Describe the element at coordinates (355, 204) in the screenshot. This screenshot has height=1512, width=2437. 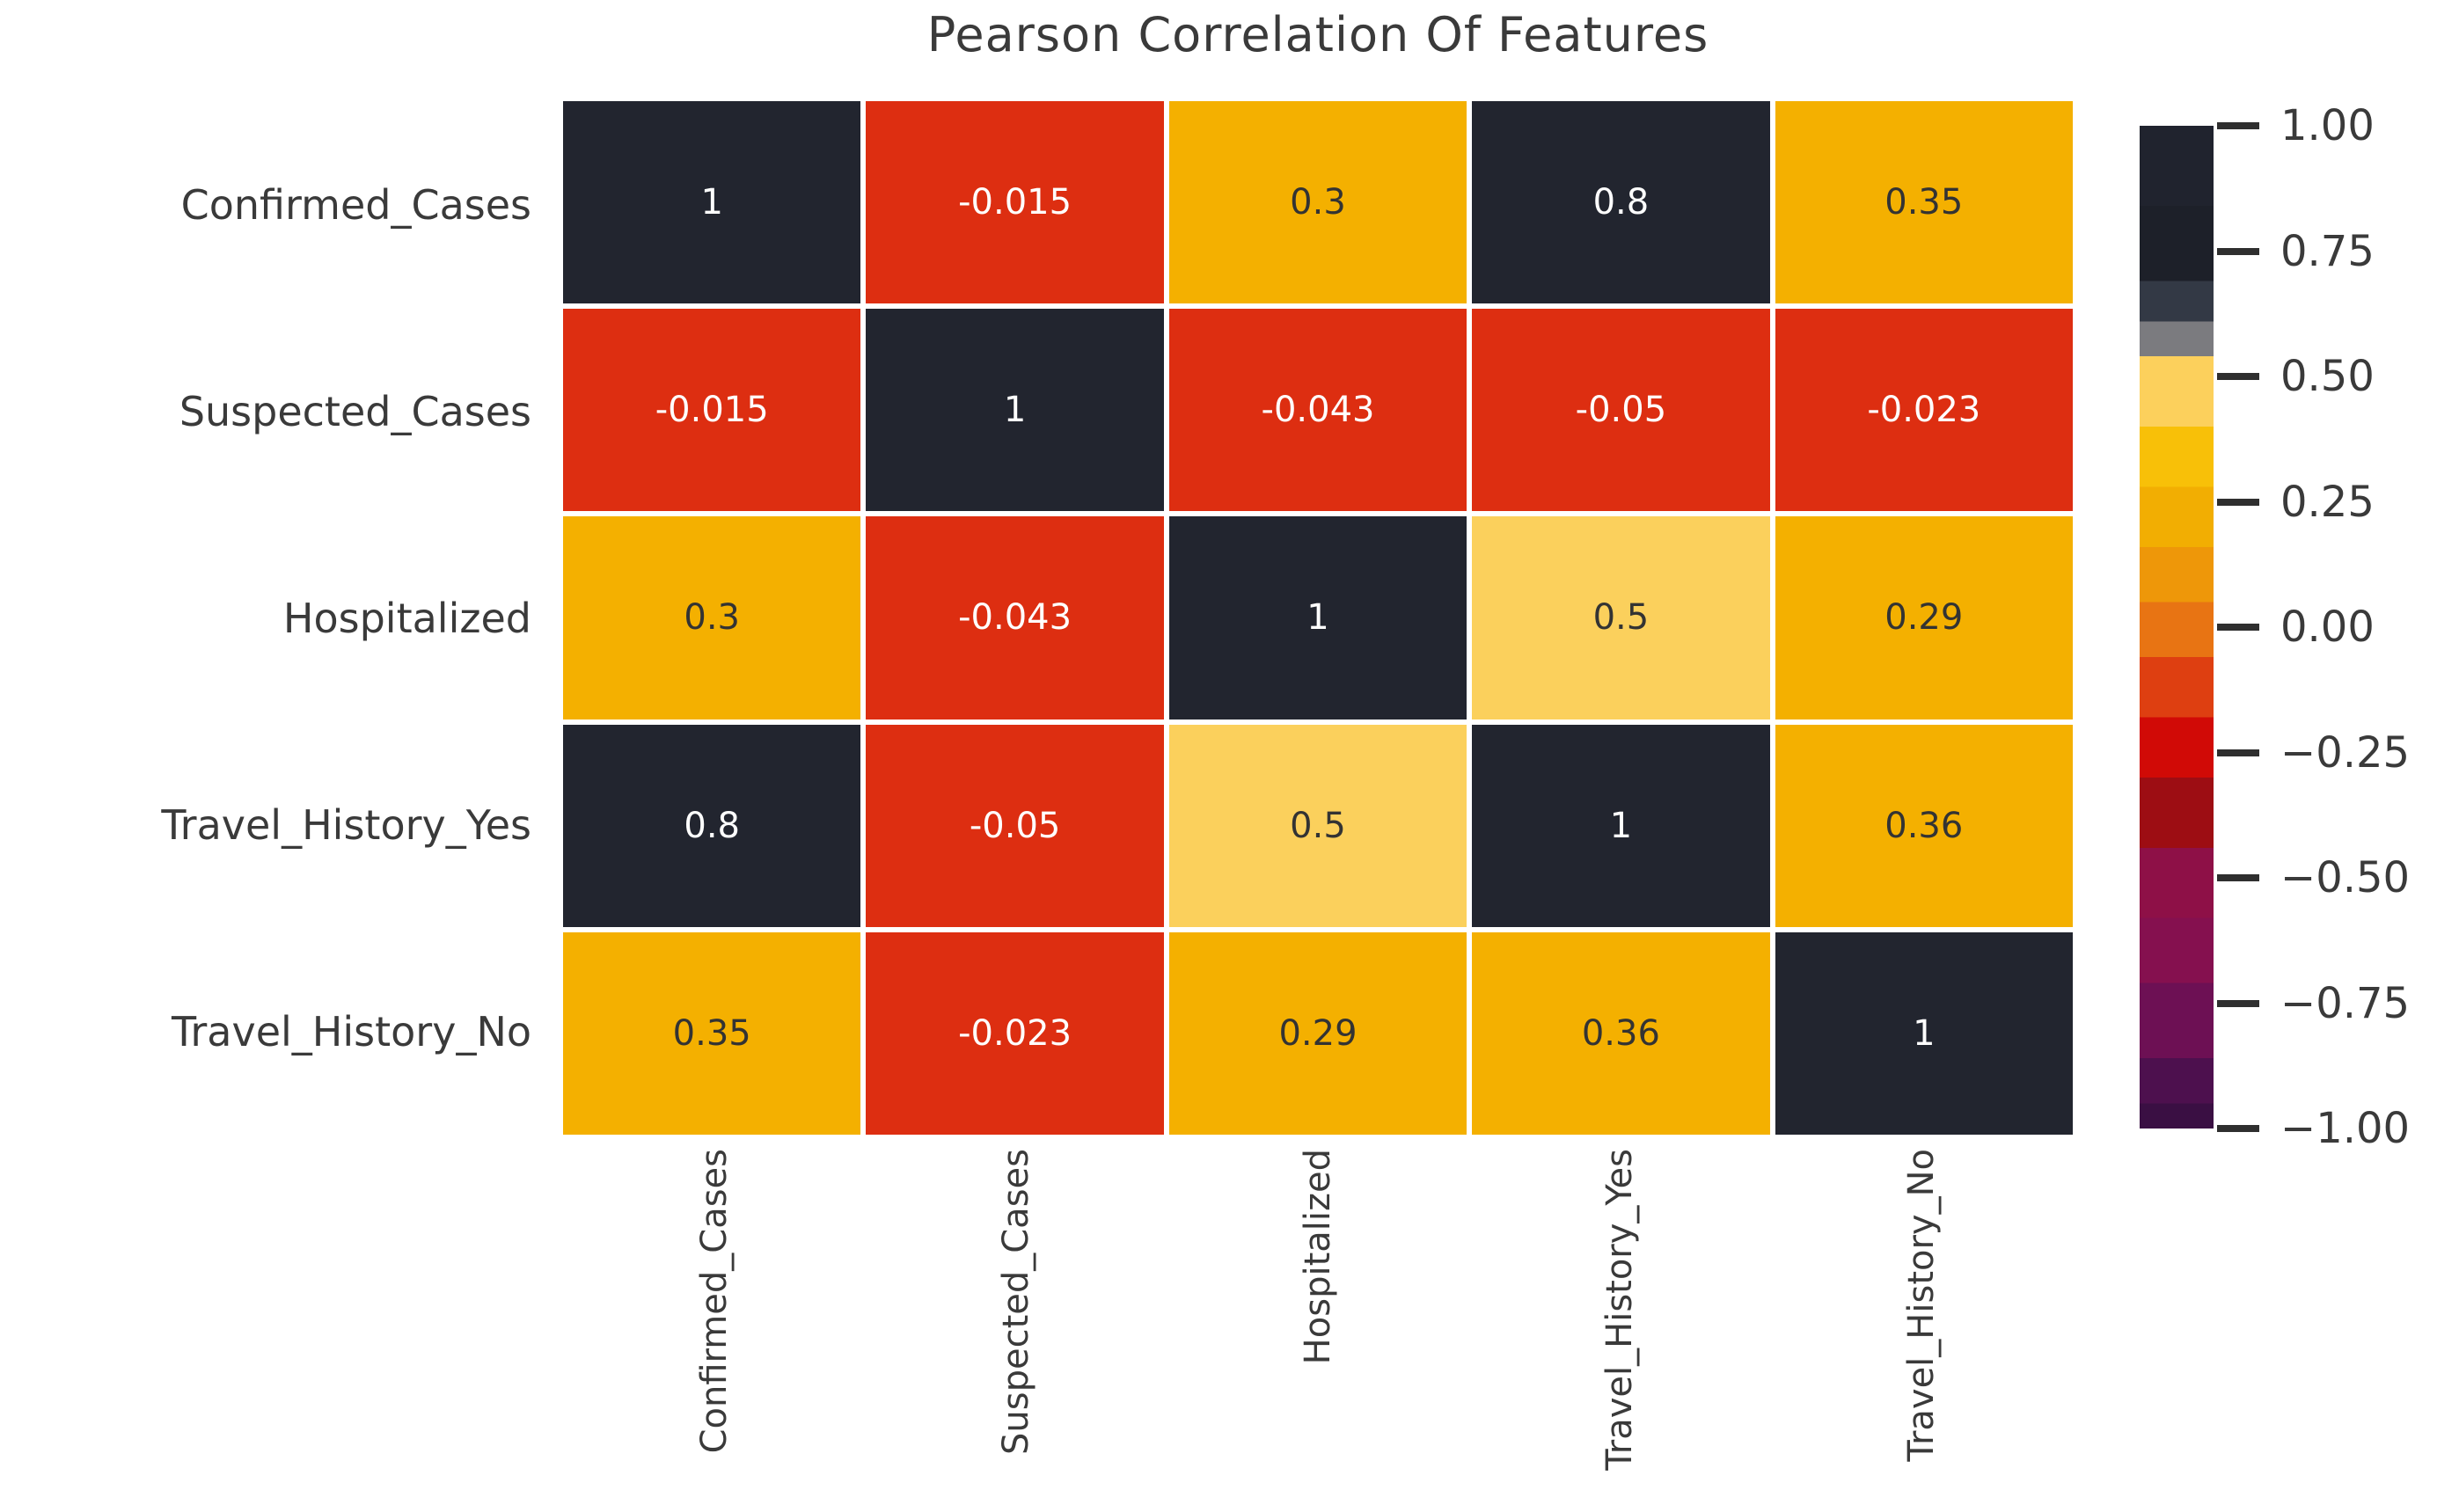
I see `y-axis-label: Confirmed_Cases` at that location.